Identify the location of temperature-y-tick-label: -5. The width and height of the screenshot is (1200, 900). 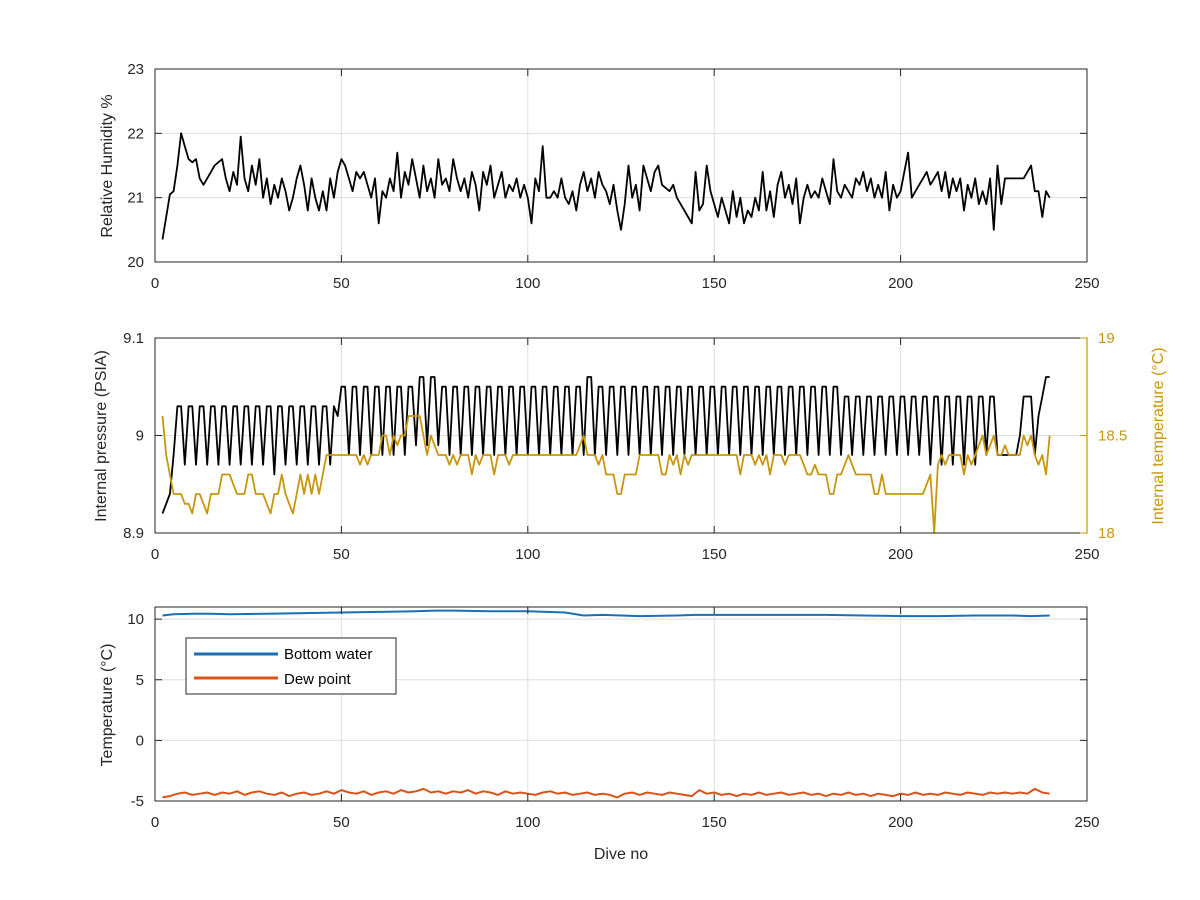
(137, 801).